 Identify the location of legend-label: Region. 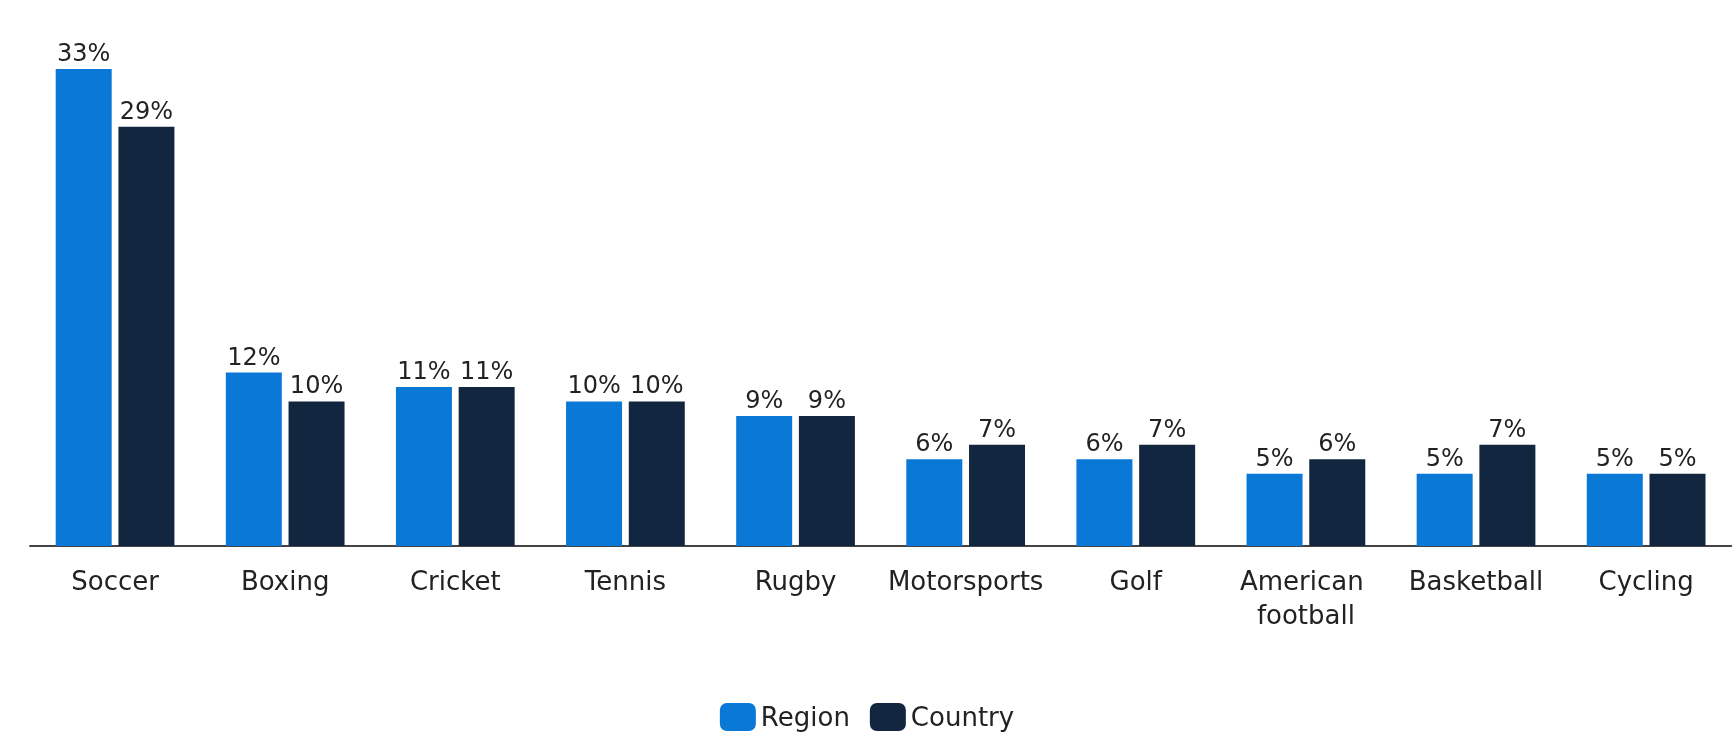
(805, 717).